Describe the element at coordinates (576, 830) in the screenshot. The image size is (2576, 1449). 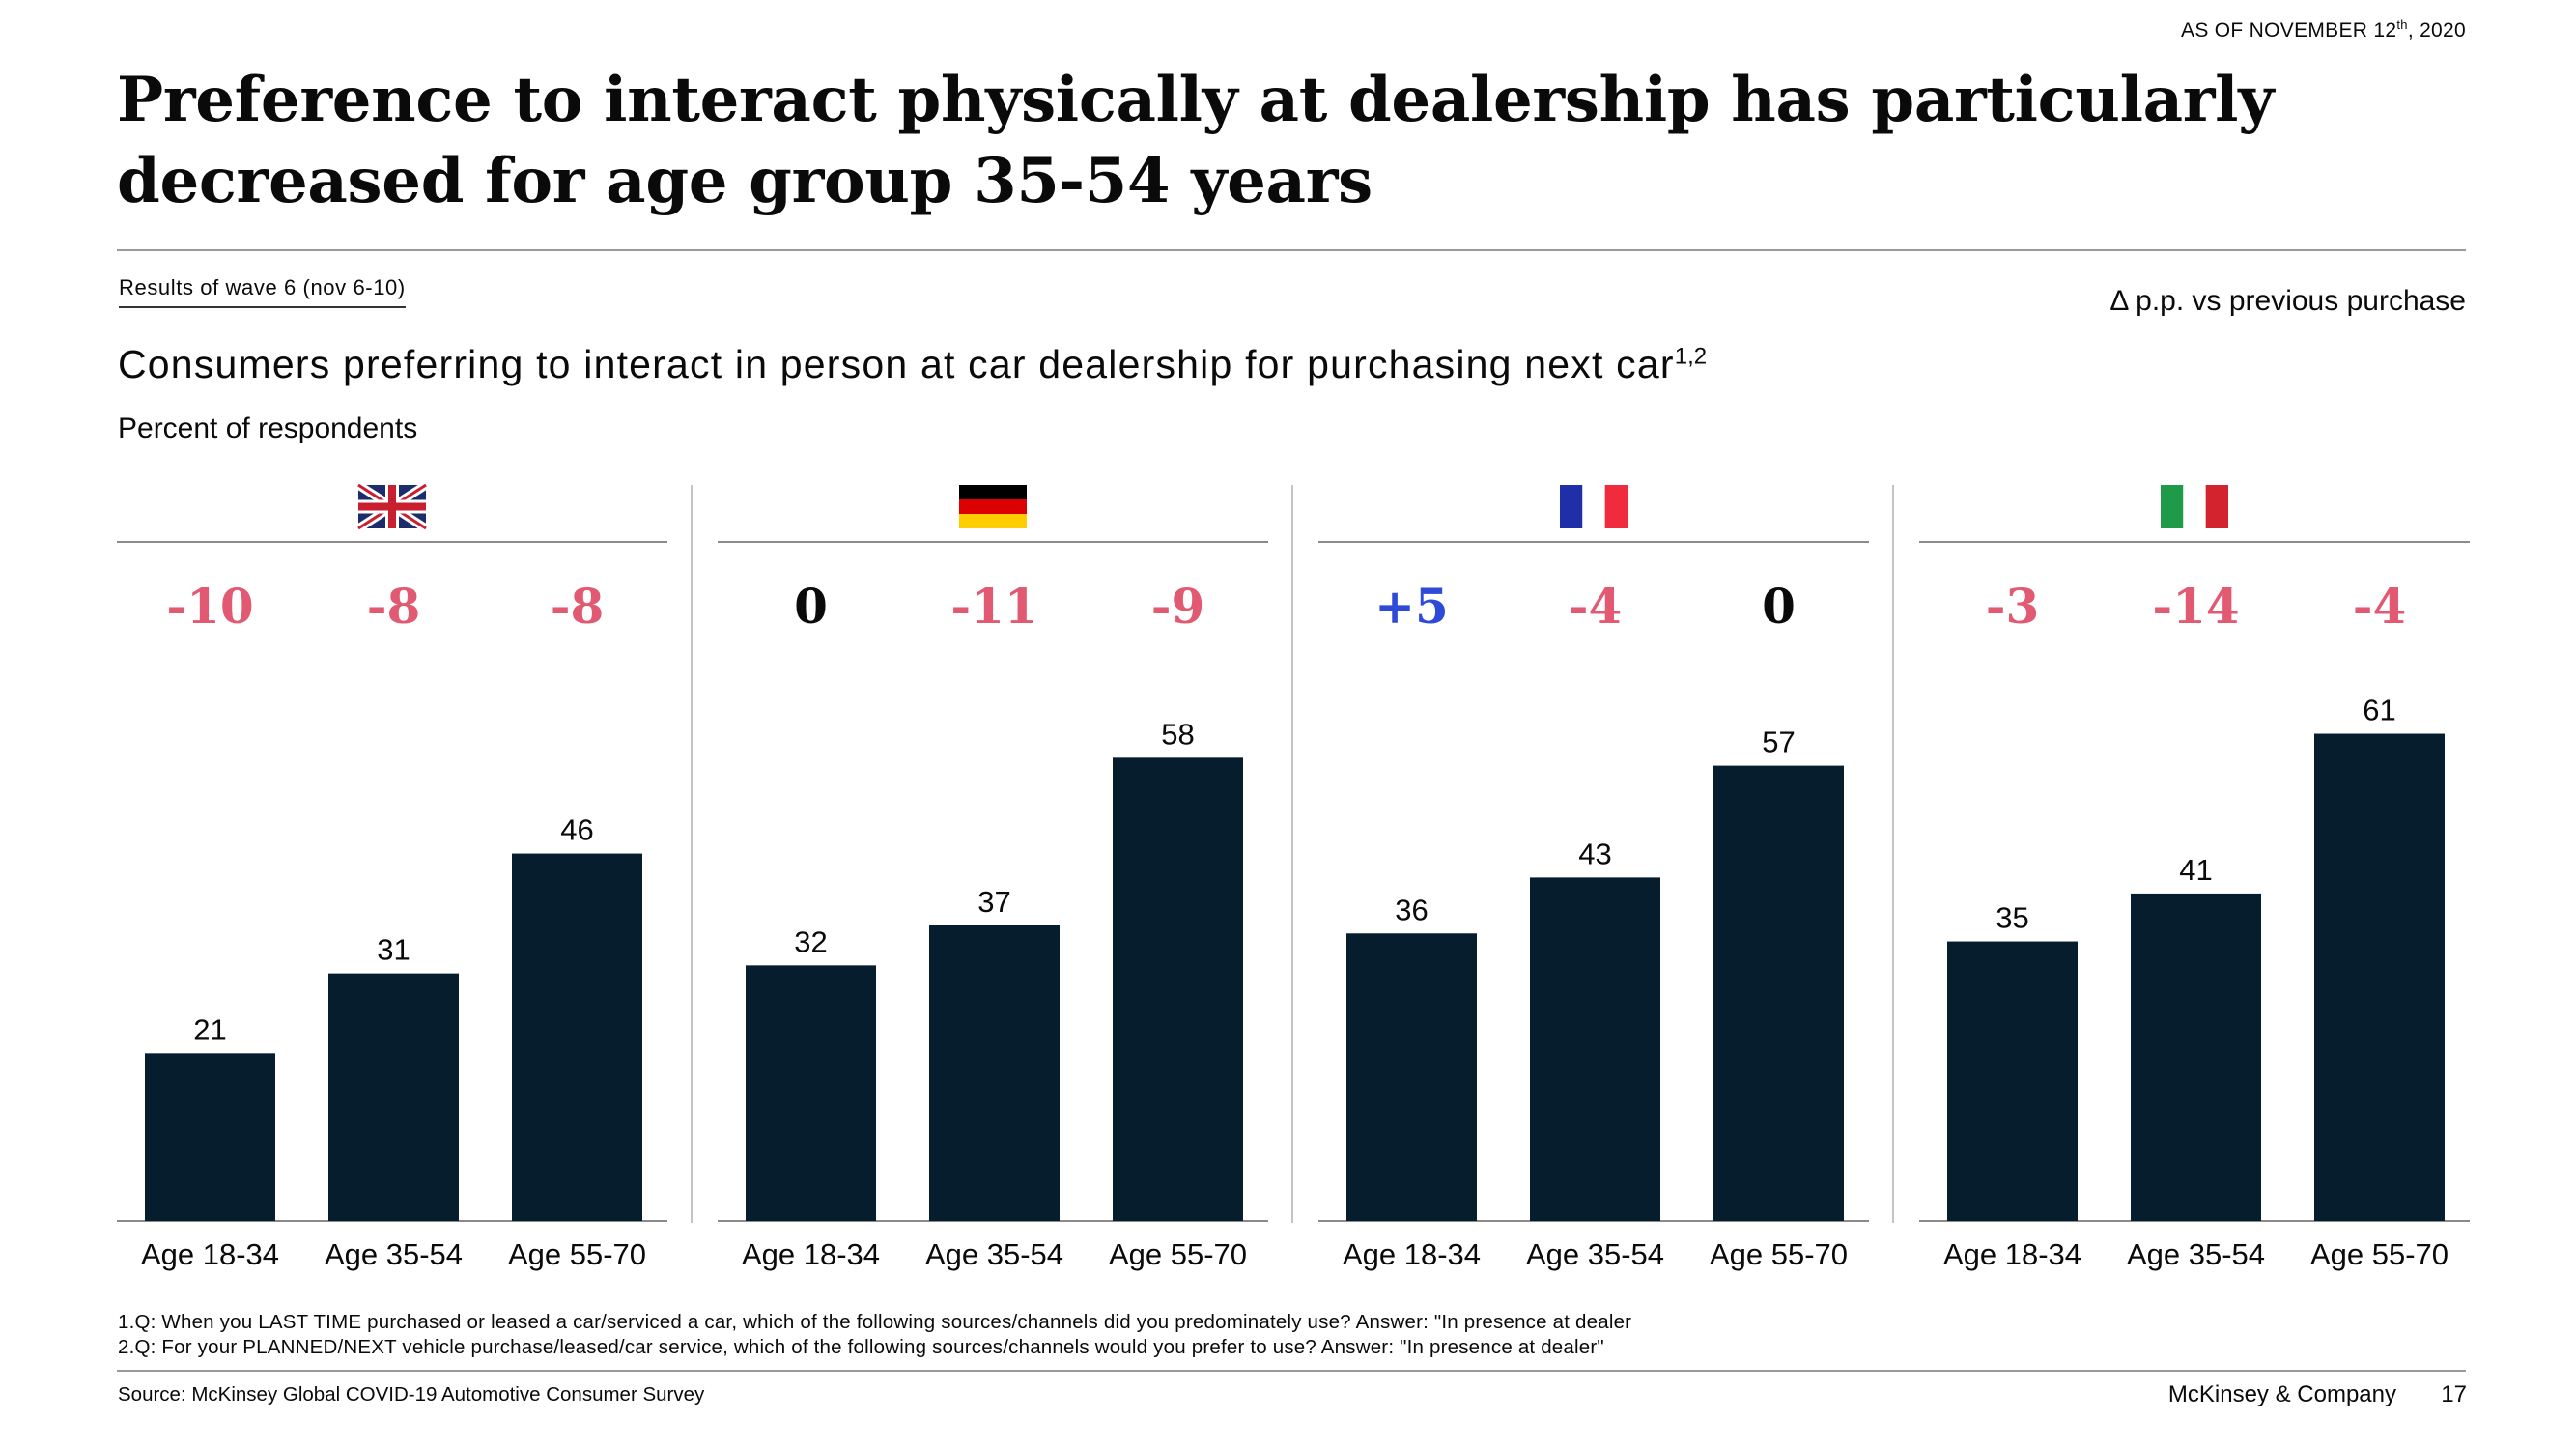
I see `bar-value-label: 46` at that location.